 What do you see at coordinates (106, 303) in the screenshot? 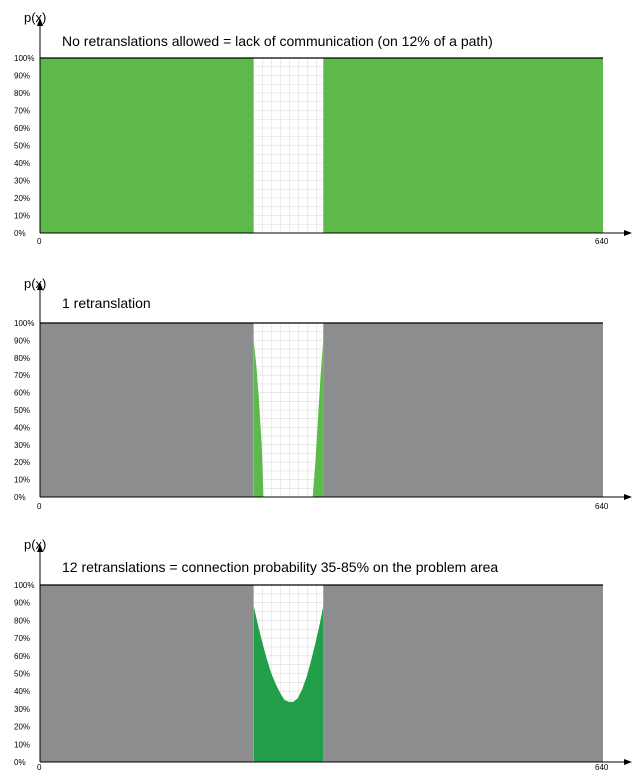
I see `chart-title: 1 retranslation` at bounding box center [106, 303].